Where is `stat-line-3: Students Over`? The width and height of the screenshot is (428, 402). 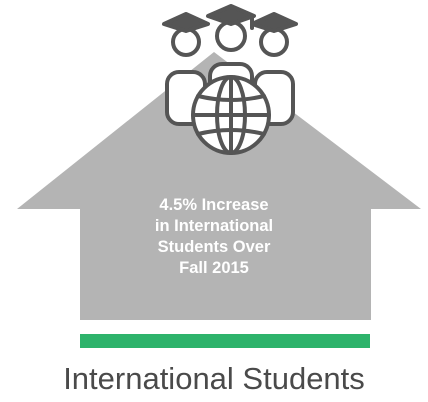
stat-line-3: Students Over is located at coordinates (214, 247).